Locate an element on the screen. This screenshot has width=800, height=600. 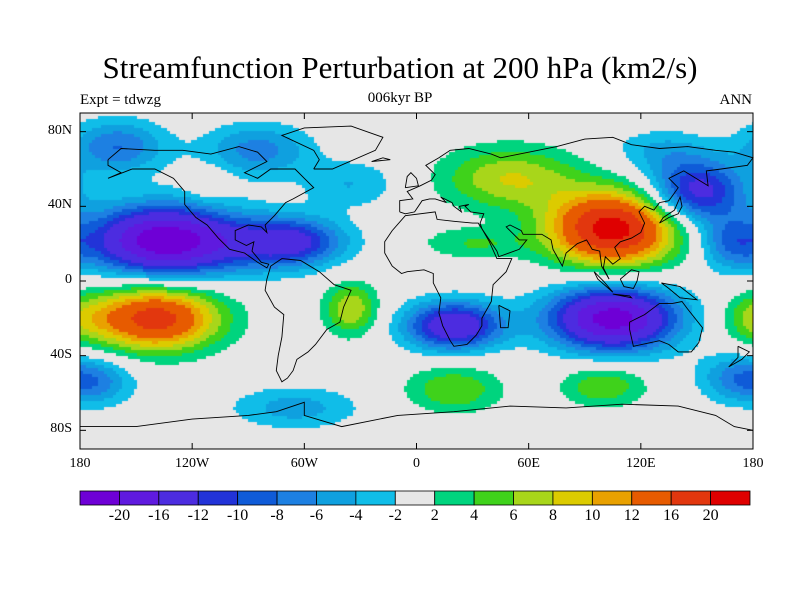
lat-tick-label: 40S is located at coordinates (61, 354).